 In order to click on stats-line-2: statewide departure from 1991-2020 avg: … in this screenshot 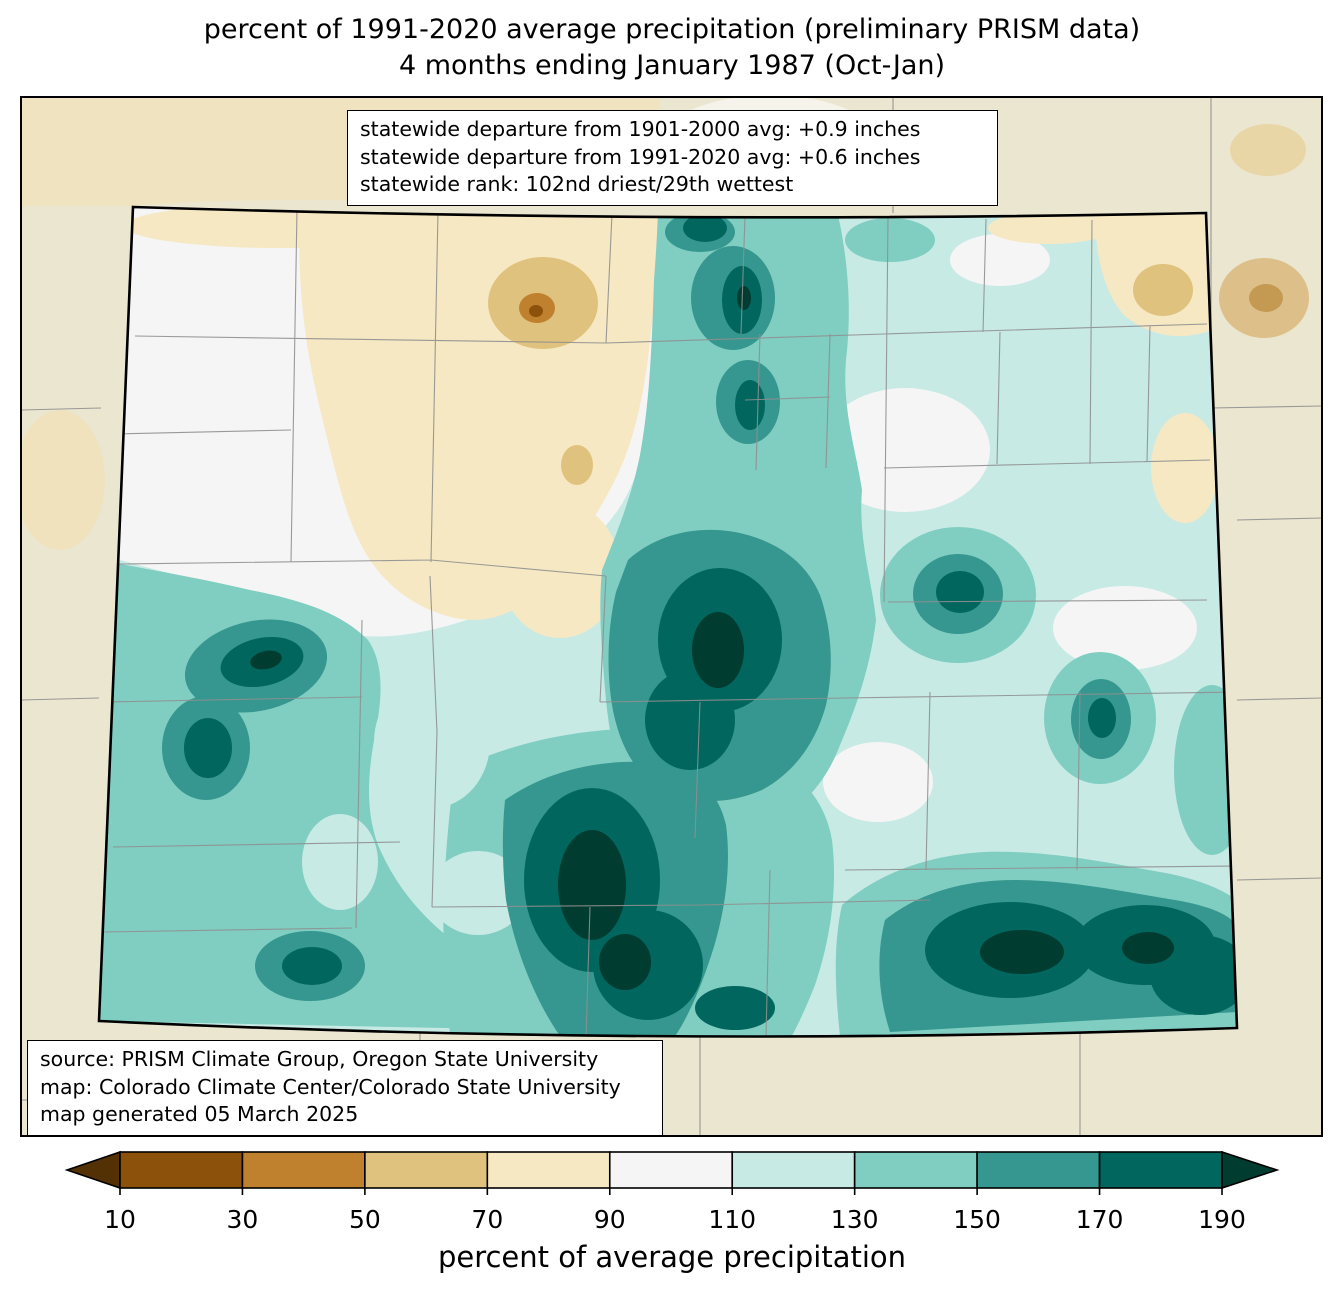, I will do `click(640, 156)`.